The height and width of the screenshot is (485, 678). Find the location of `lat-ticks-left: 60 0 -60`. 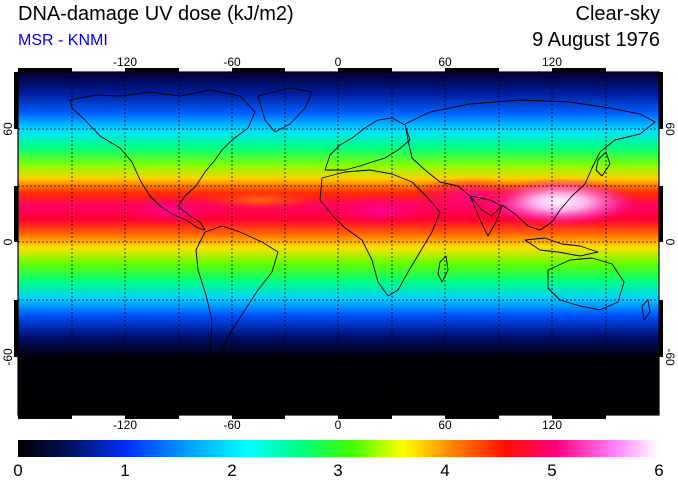

lat-ticks-left: 60 0 -60 is located at coordinates (8, 244).